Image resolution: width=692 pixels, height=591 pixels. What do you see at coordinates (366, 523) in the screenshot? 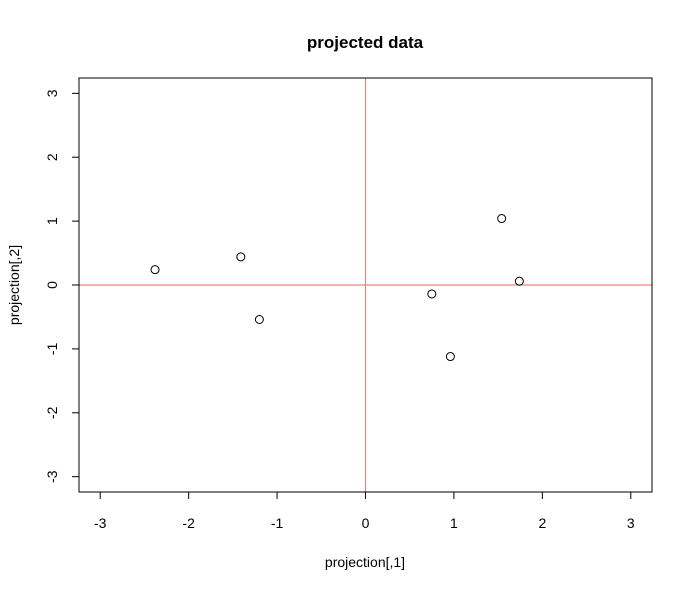
I see `x-tick-label: 0` at bounding box center [366, 523].